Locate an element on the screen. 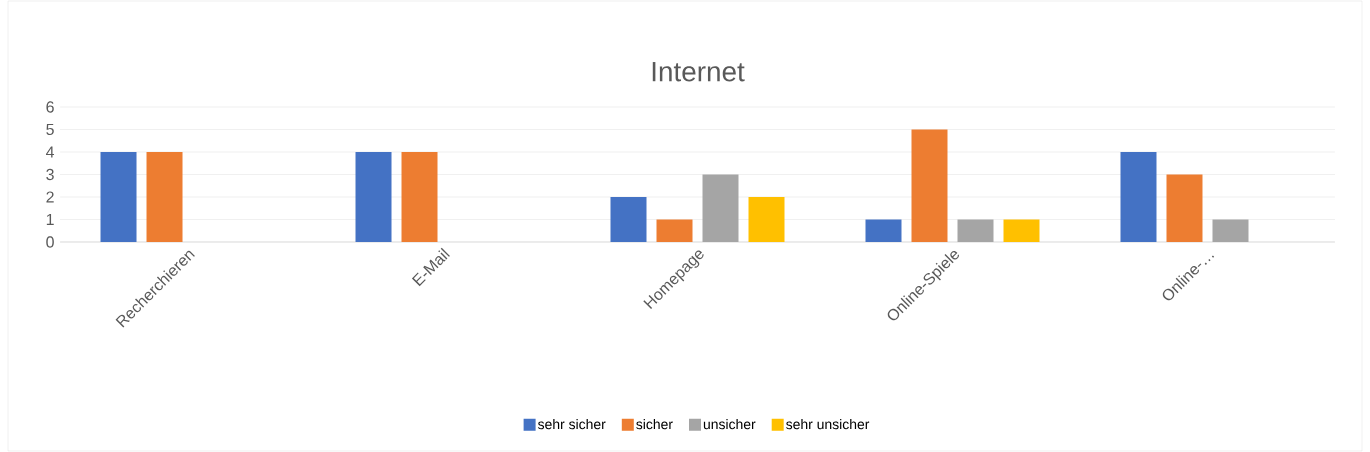 Image resolution: width=1370 pixels, height=452 pixels. legend-label: sehr sicher is located at coordinates (571, 424).